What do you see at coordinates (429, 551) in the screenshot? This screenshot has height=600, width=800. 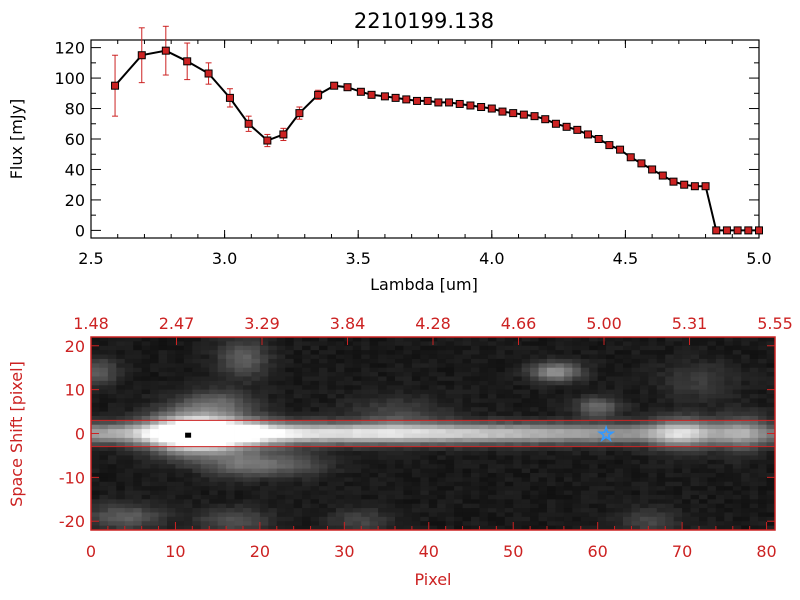 I see `x-tick-label: 40` at bounding box center [429, 551].